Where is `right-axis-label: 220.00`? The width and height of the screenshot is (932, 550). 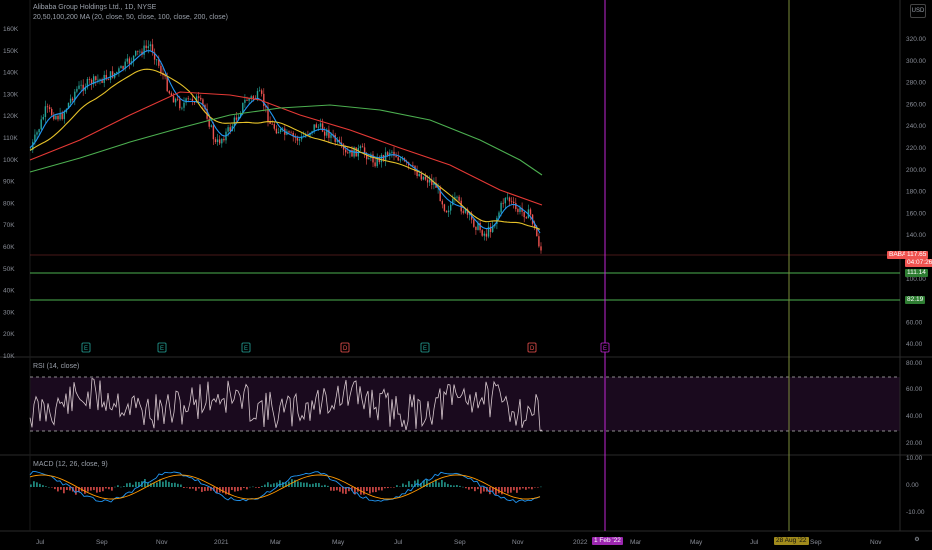 right-axis-label: 220.00 is located at coordinates (916, 148).